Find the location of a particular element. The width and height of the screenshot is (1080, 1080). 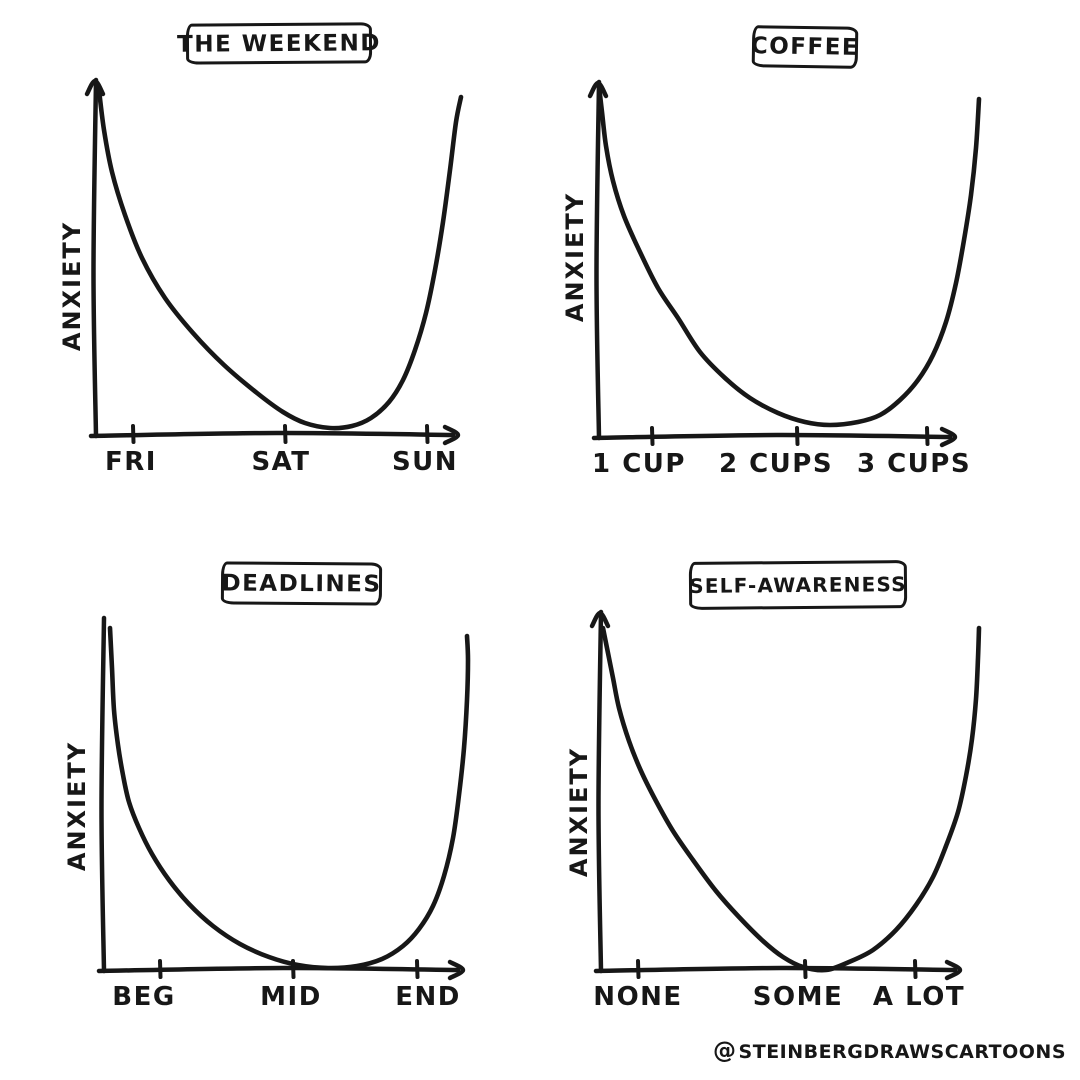

chart-title-box-the-weekend: THE WEEKEND is located at coordinates (279, 43).